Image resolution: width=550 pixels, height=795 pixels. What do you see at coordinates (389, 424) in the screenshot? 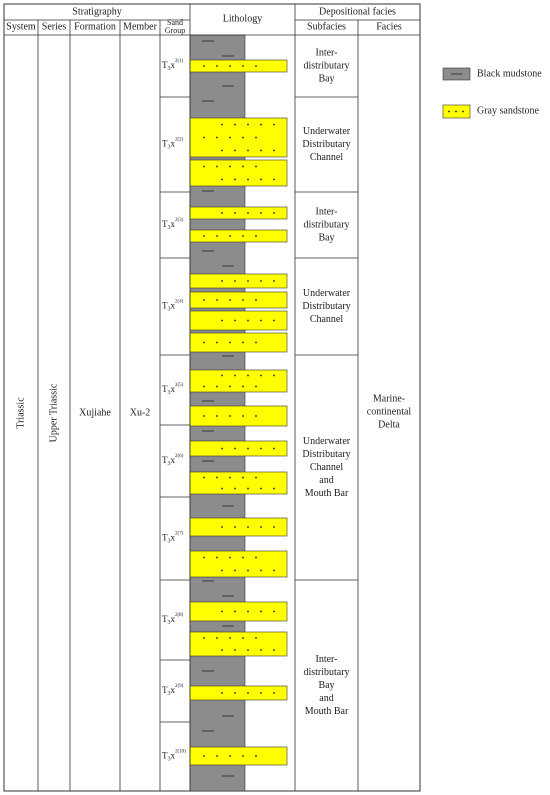
I see `facies-line: Delta` at bounding box center [389, 424].